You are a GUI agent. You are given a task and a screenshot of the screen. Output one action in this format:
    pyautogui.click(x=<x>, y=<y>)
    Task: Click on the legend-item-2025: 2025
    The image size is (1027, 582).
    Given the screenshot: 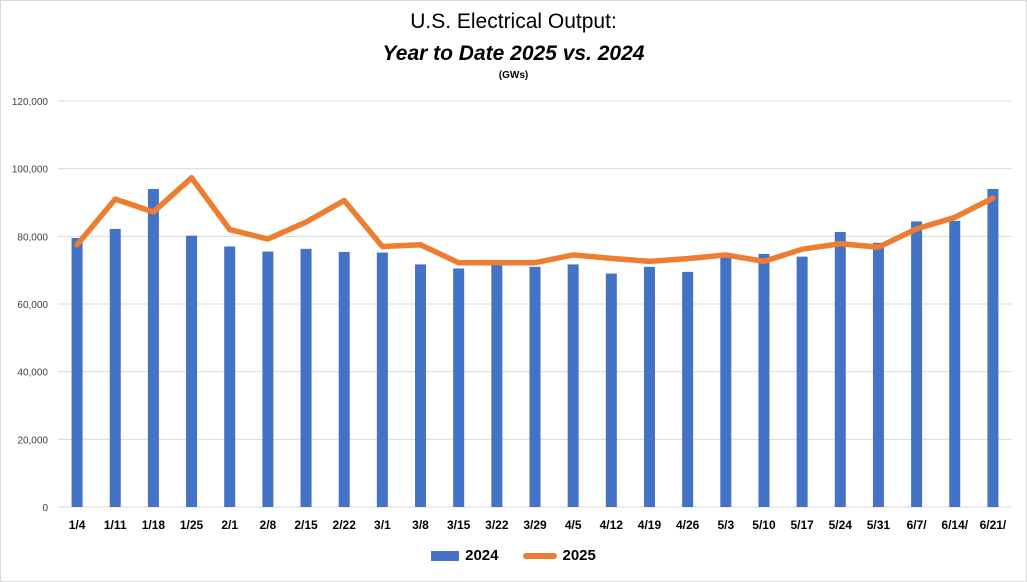 What is the action you would take?
    pyautogui.click(x=559, y=555)
    